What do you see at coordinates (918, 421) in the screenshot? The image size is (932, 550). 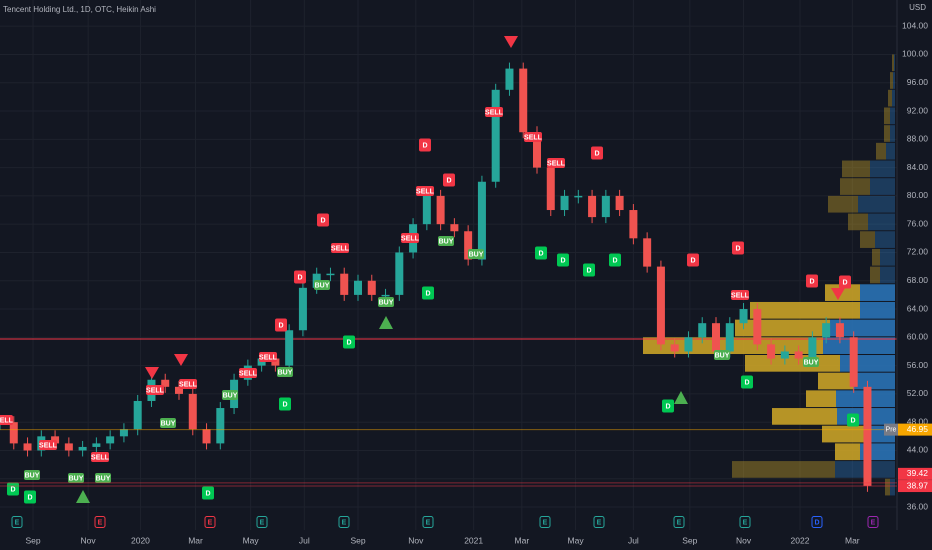 I see `y-tick-label: 48.00` at bounding box center [918, 421].